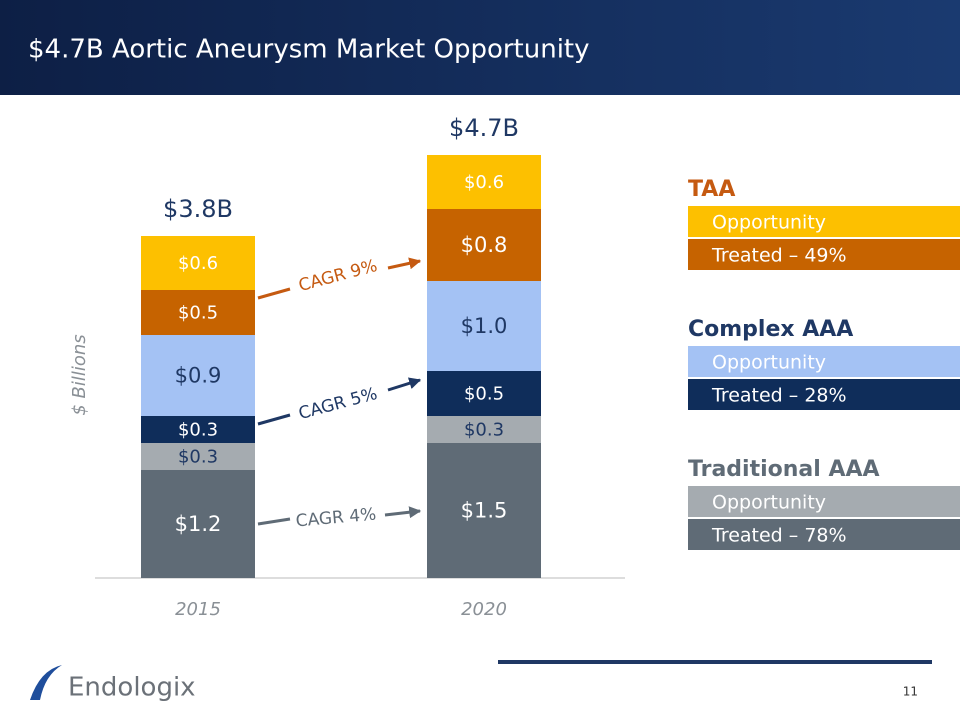  Describe the element at coordinates (338, 276) in the screenshot. I see `annotation: CAGR 9%` at that location.